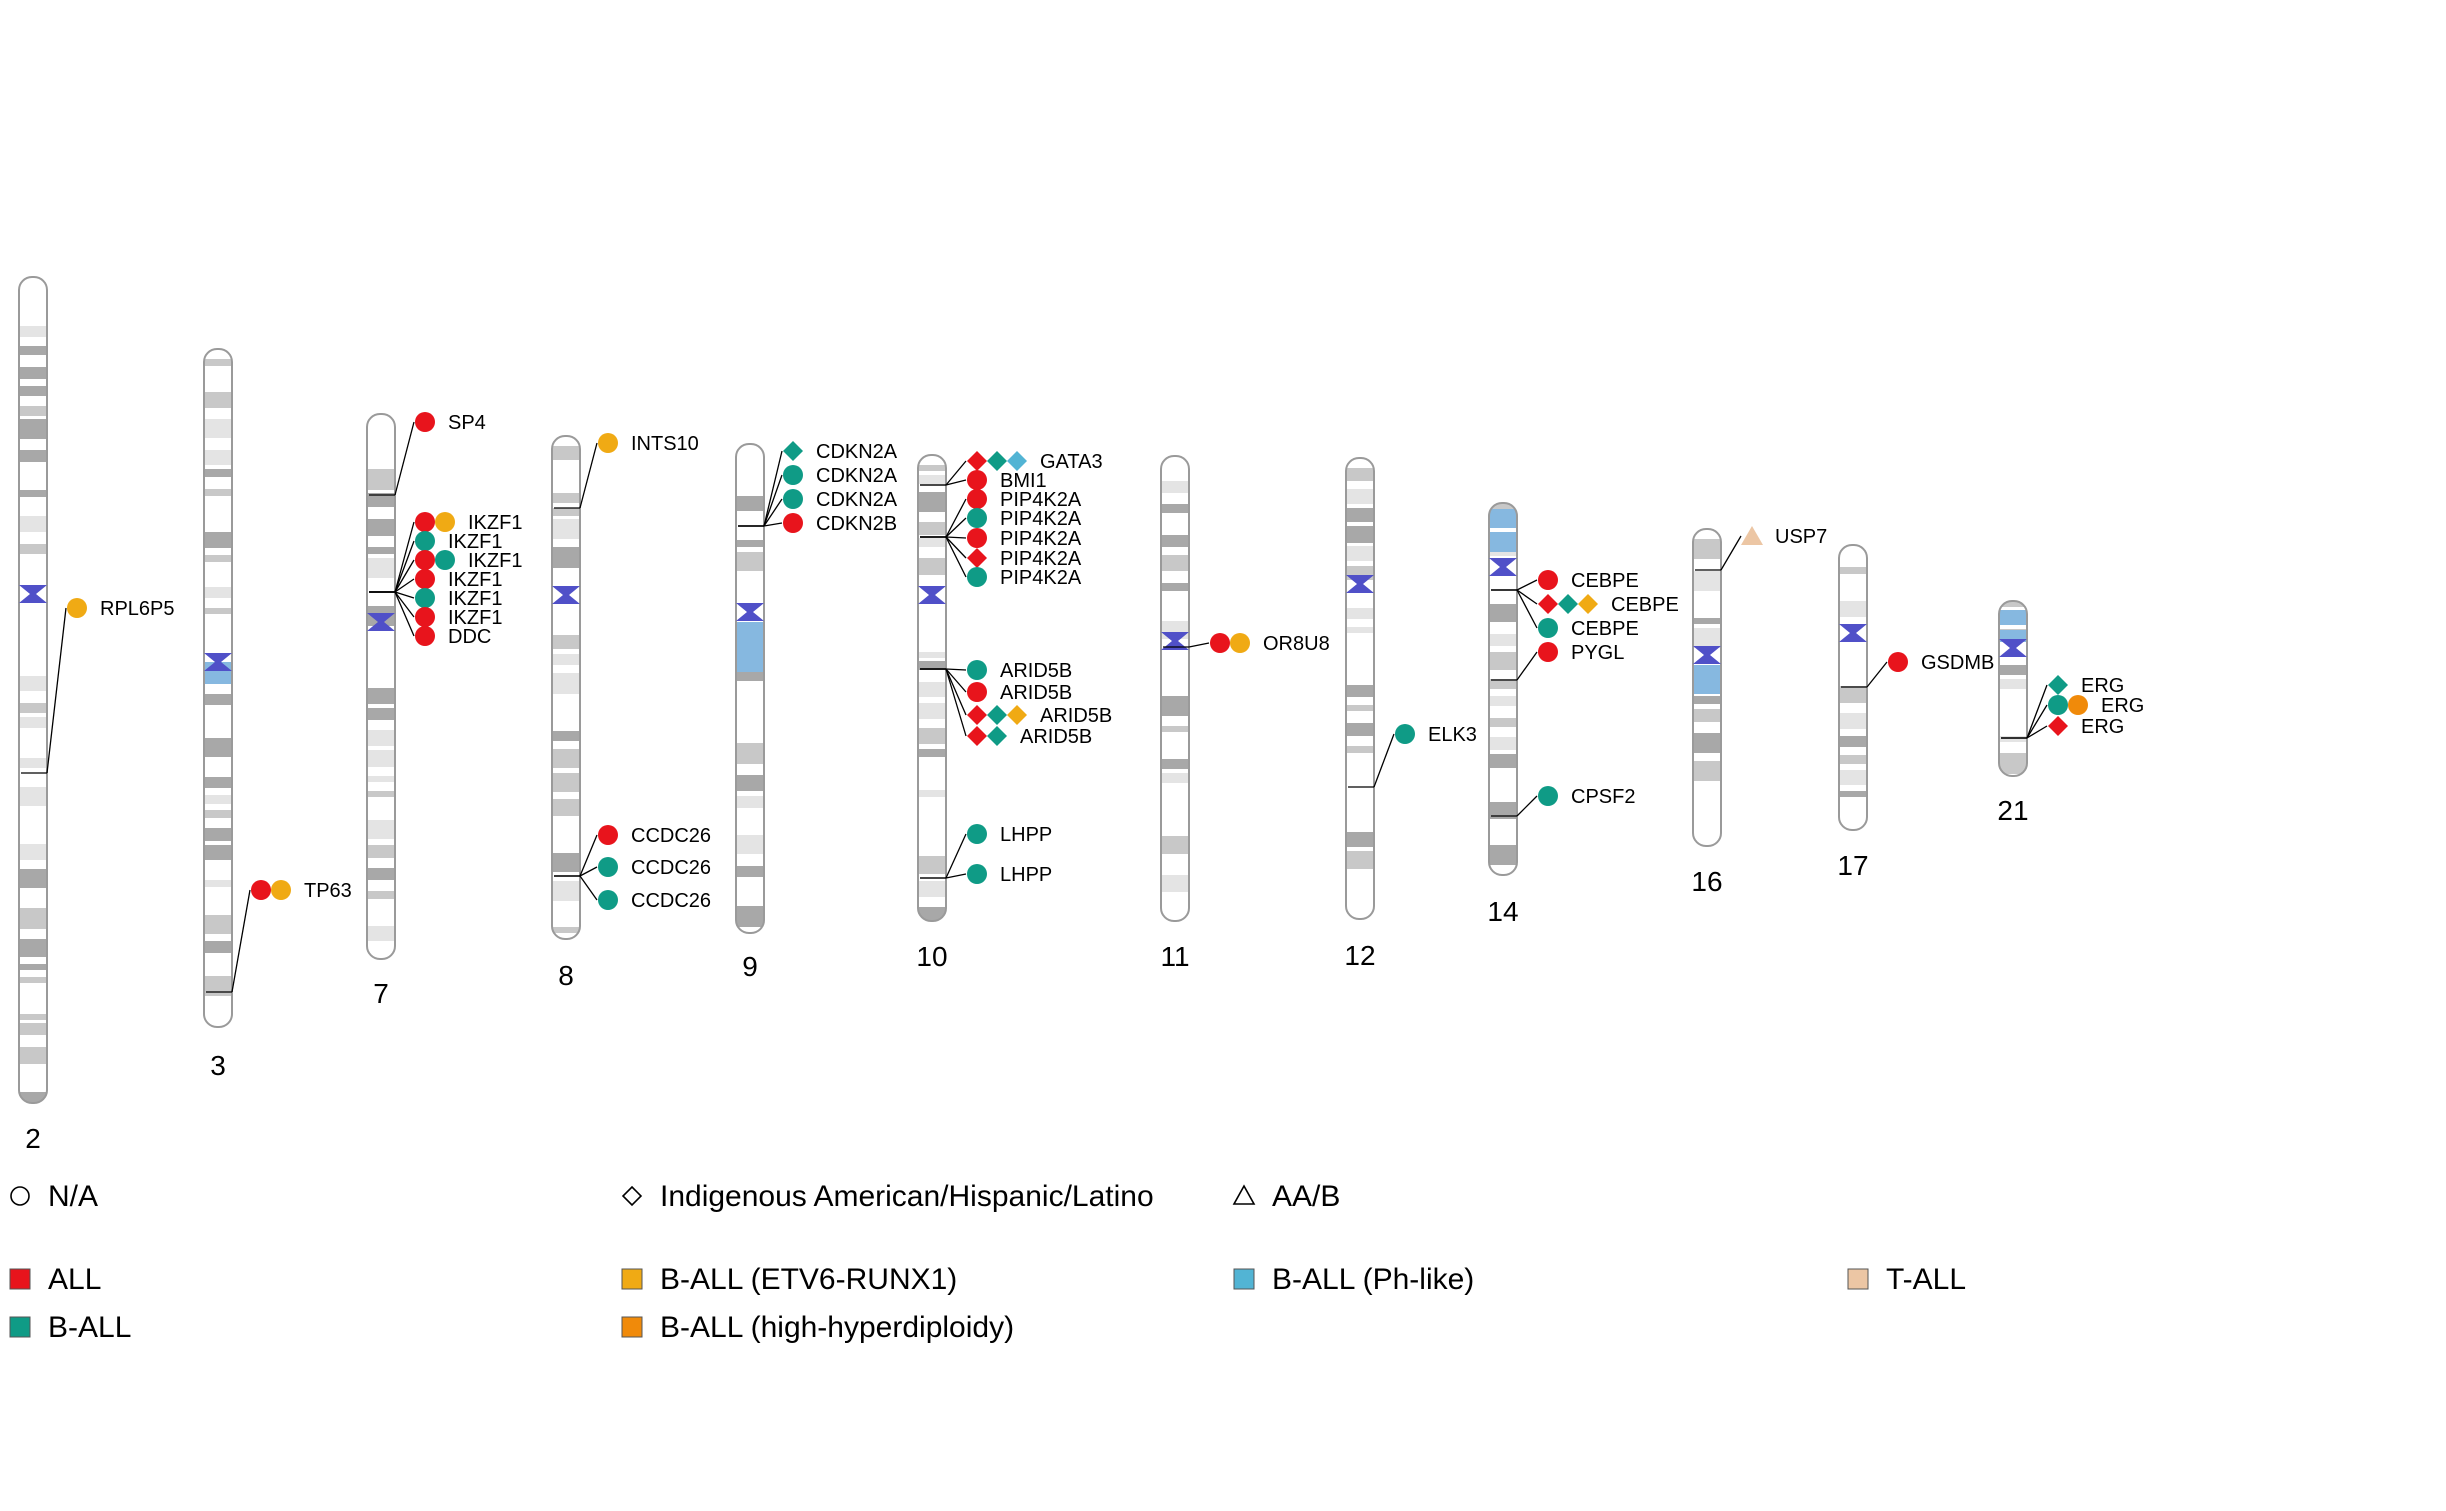 Image resolution: width=2446 pixels, height=1511 pixels. Describe the element at coordinates (1707, 679) in the screenshot. I see `chromosome-band-blue` at that location.